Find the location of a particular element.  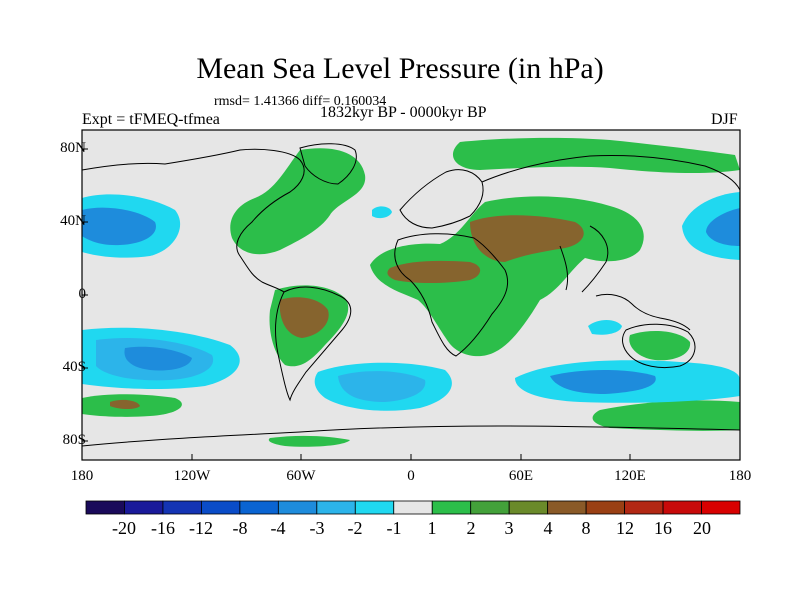

colorbar-label: -2 is located at coordinates (355, 528).